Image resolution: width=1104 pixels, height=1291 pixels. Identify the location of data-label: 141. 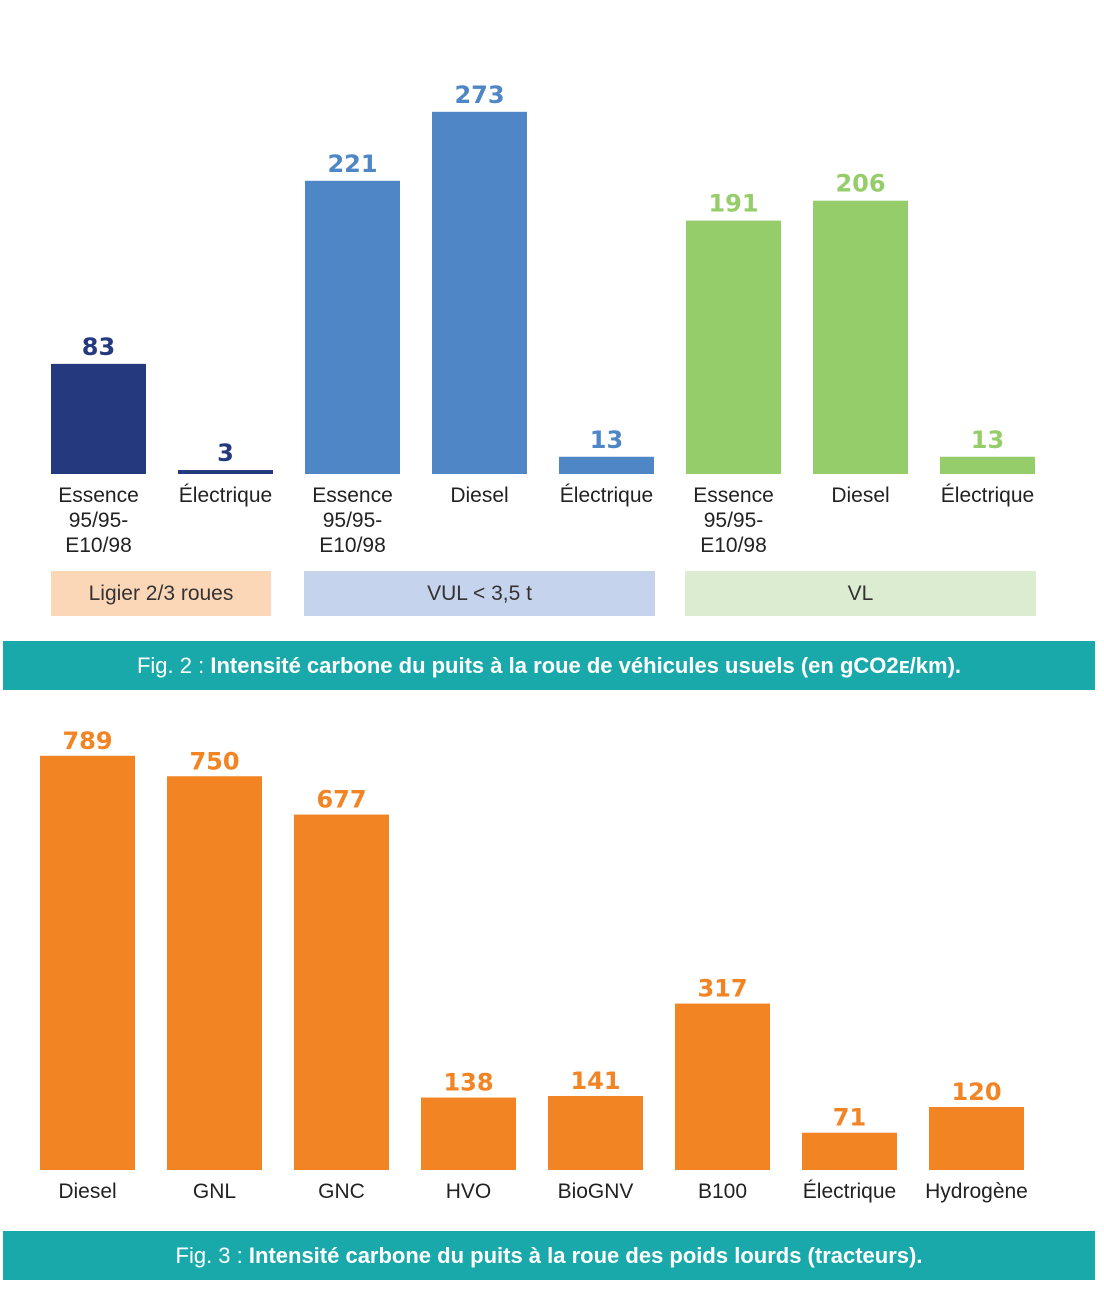
(595, 1081).